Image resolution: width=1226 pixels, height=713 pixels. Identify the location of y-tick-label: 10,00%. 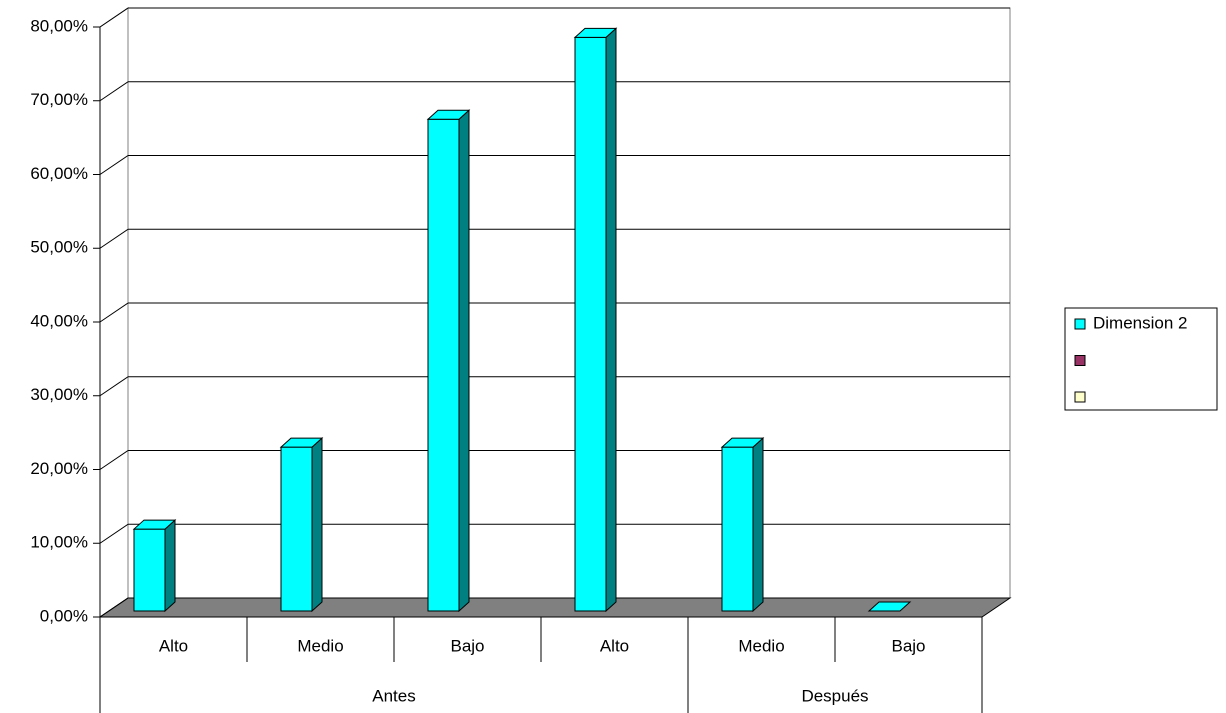
(59, 542).